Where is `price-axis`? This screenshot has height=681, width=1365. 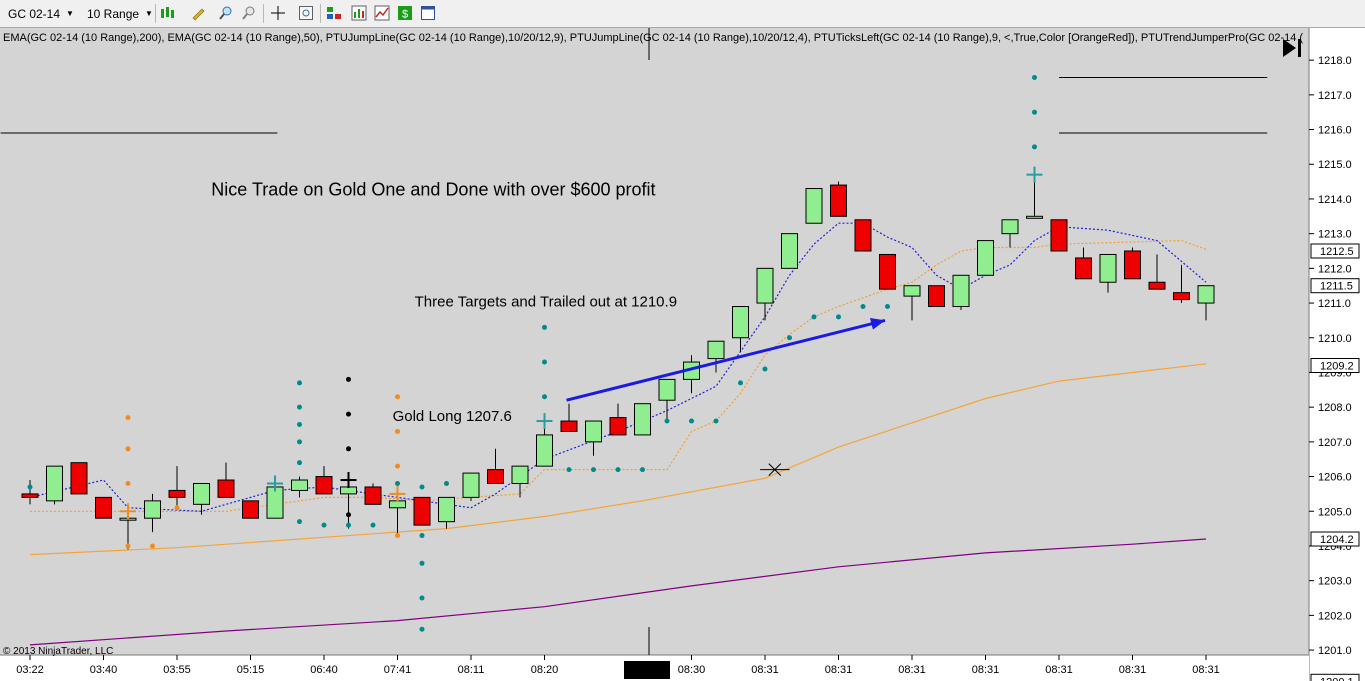
price-axis is located at coordinates (1337, 354).